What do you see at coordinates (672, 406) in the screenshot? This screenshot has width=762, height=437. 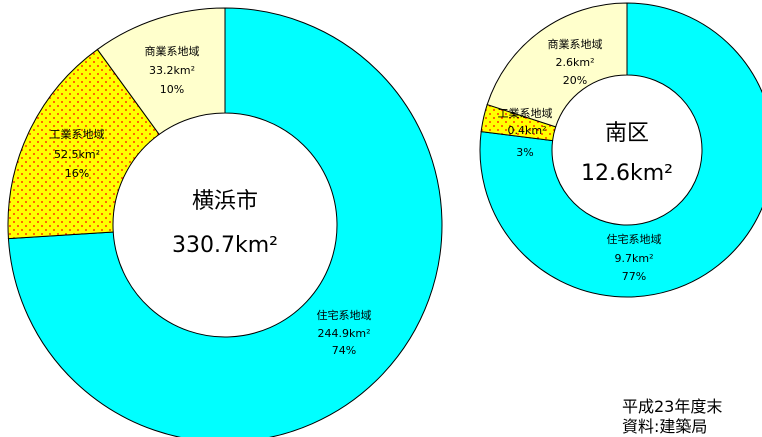 I see `footnote-date: 平成23年度末` at bounding box center [672, 406].